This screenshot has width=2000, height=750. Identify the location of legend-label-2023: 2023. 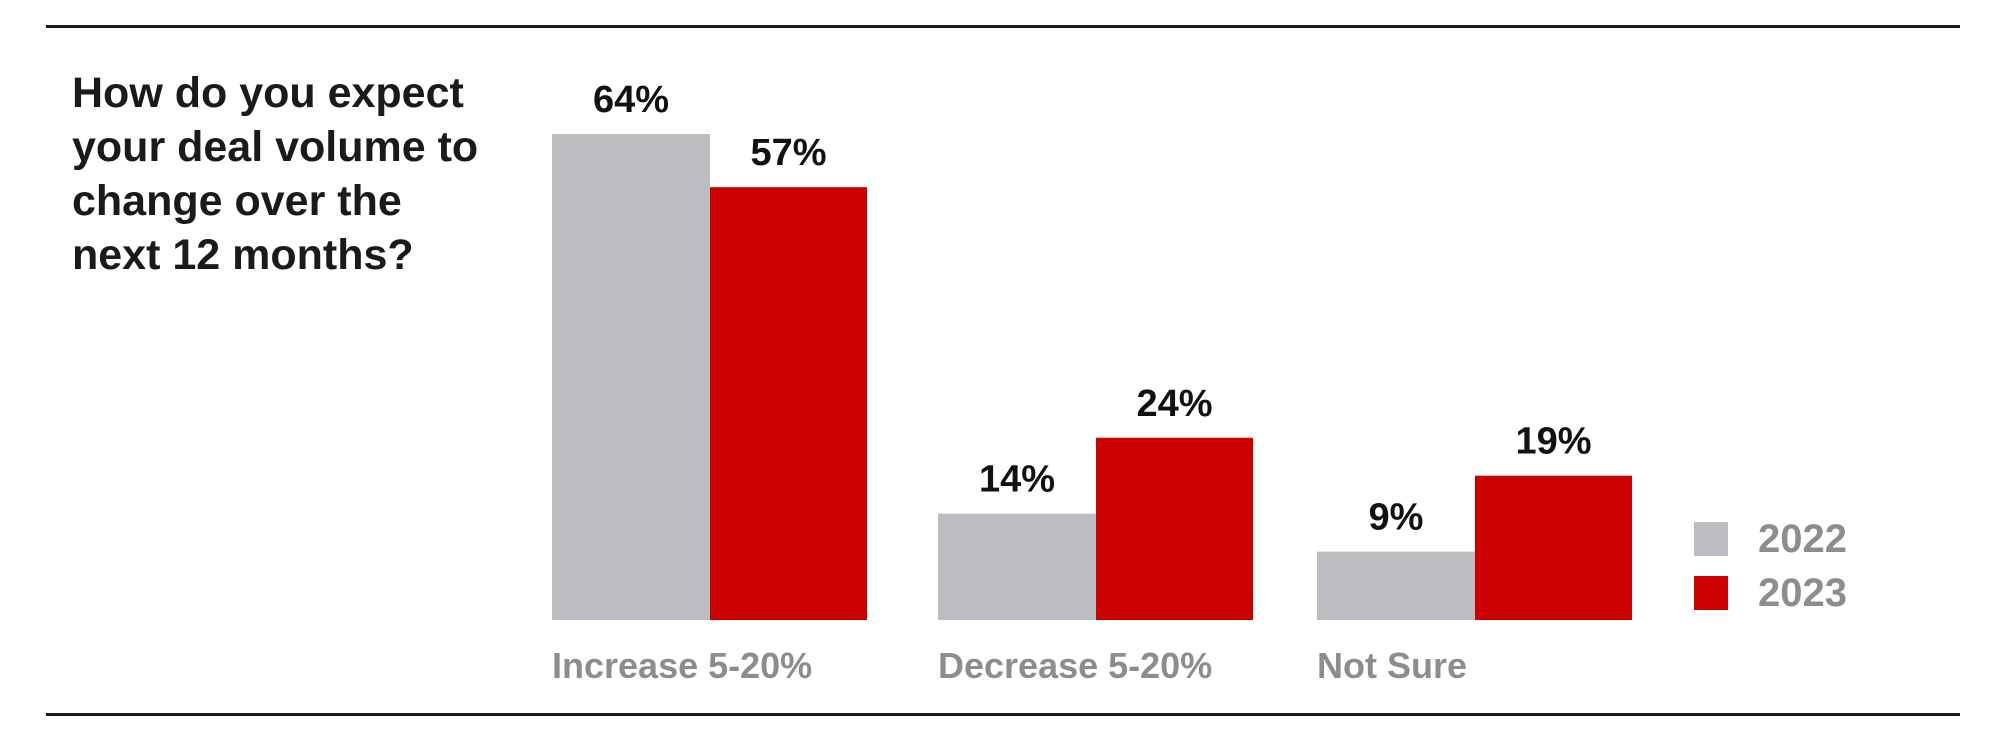
(1802, 592).